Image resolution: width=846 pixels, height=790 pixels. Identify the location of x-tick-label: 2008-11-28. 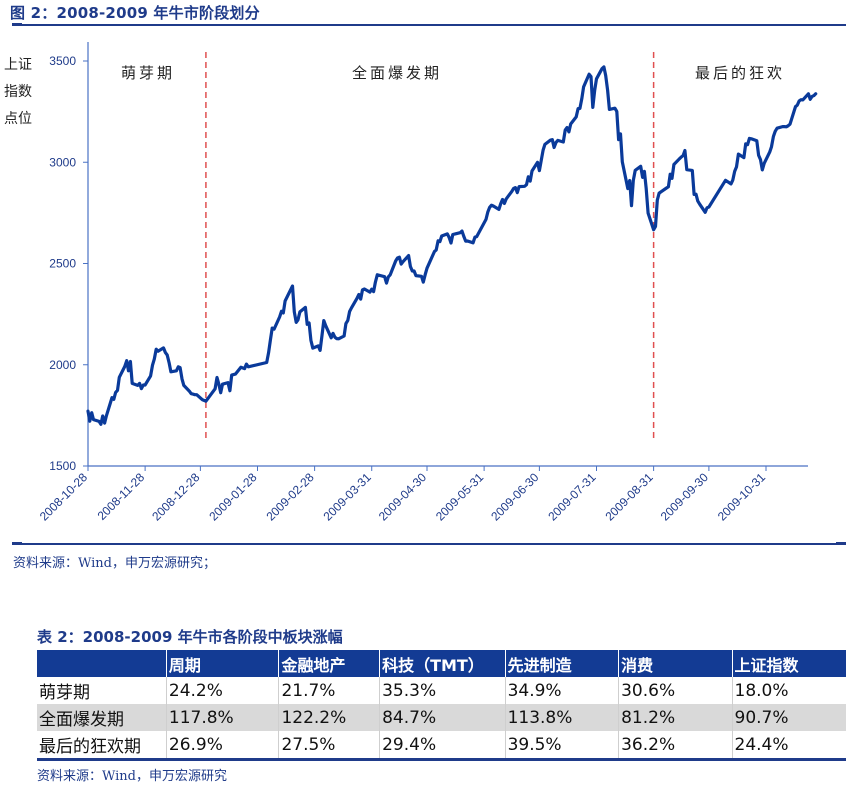
(121, 496).